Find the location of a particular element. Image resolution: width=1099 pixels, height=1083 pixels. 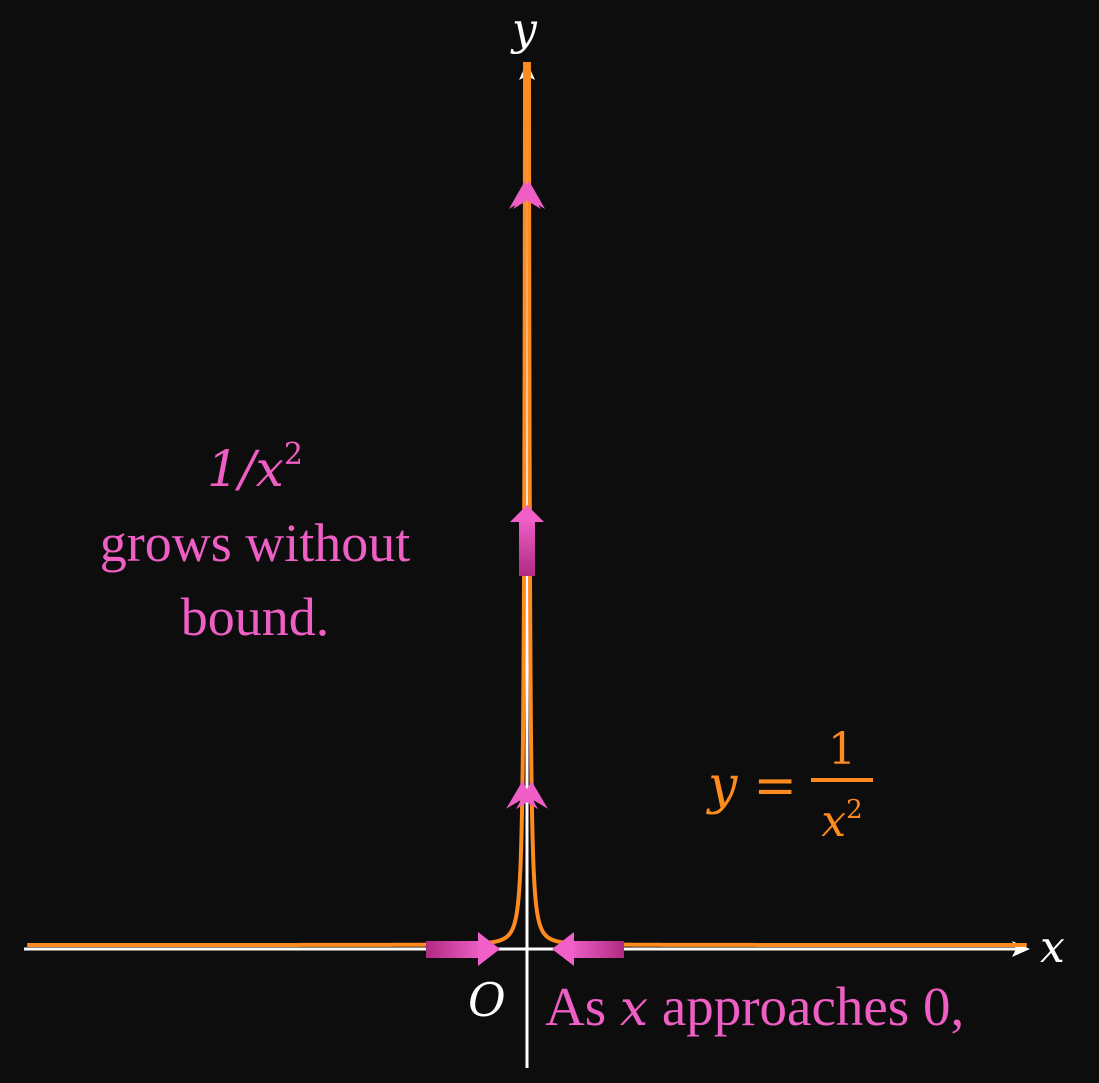

left-annotation: 1/x2 grows without bound. is located at coordinates (255, 536).